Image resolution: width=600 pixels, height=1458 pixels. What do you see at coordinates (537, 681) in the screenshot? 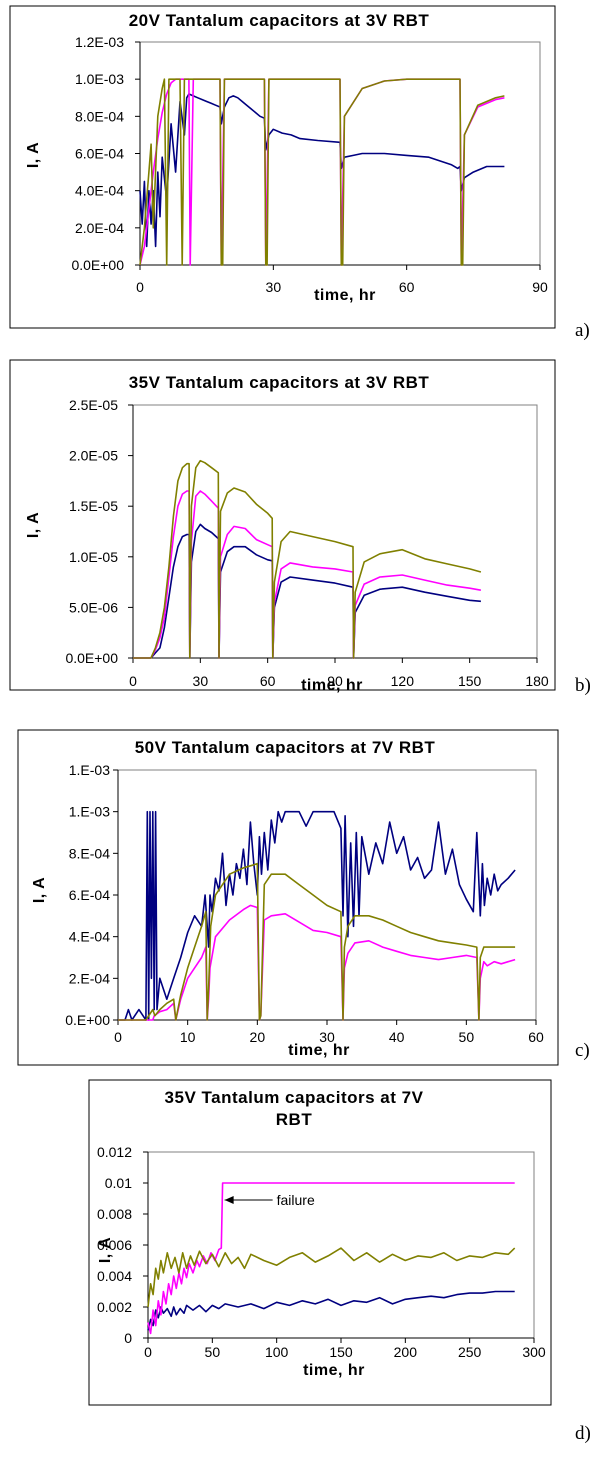
I see `x-tick-label: 180` at bounding box center [537, 681].